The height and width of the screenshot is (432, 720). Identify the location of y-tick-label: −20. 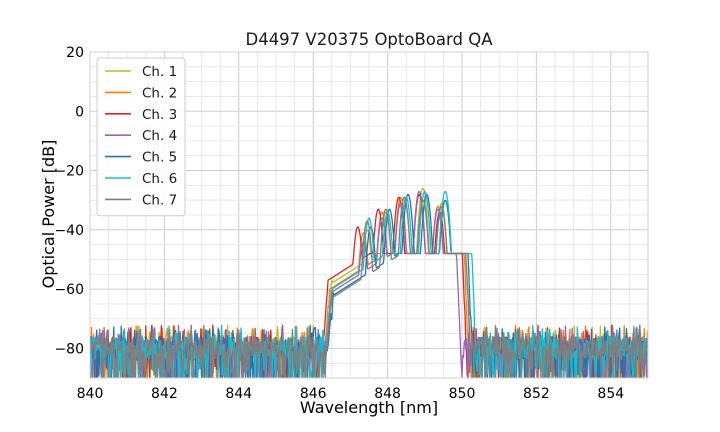
(69, 172).